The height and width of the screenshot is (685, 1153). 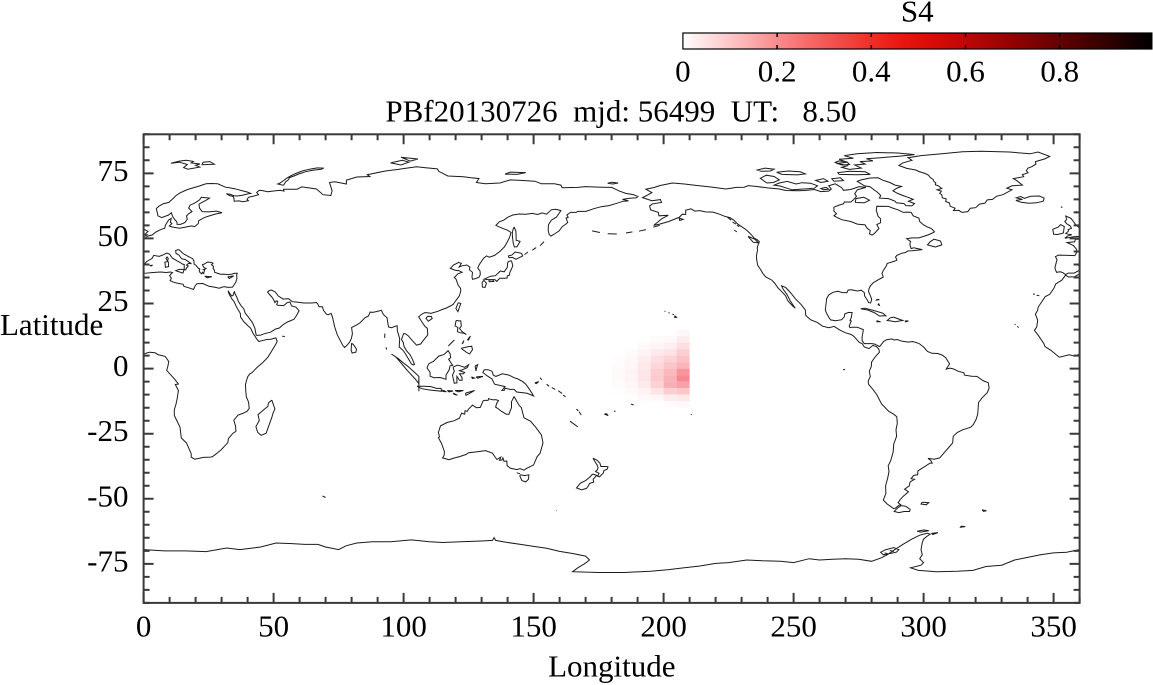 What do you see at coordinates (917, 14) in the screenshot?
I see `svg-text: S4` at bounding box center [917, 14].